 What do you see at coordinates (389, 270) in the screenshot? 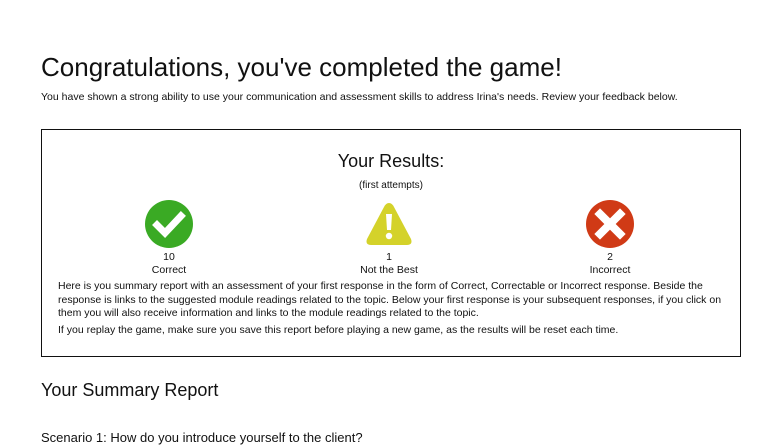
I see `stat-not-best-label: Not the Best` at bounding box center [389, 270].